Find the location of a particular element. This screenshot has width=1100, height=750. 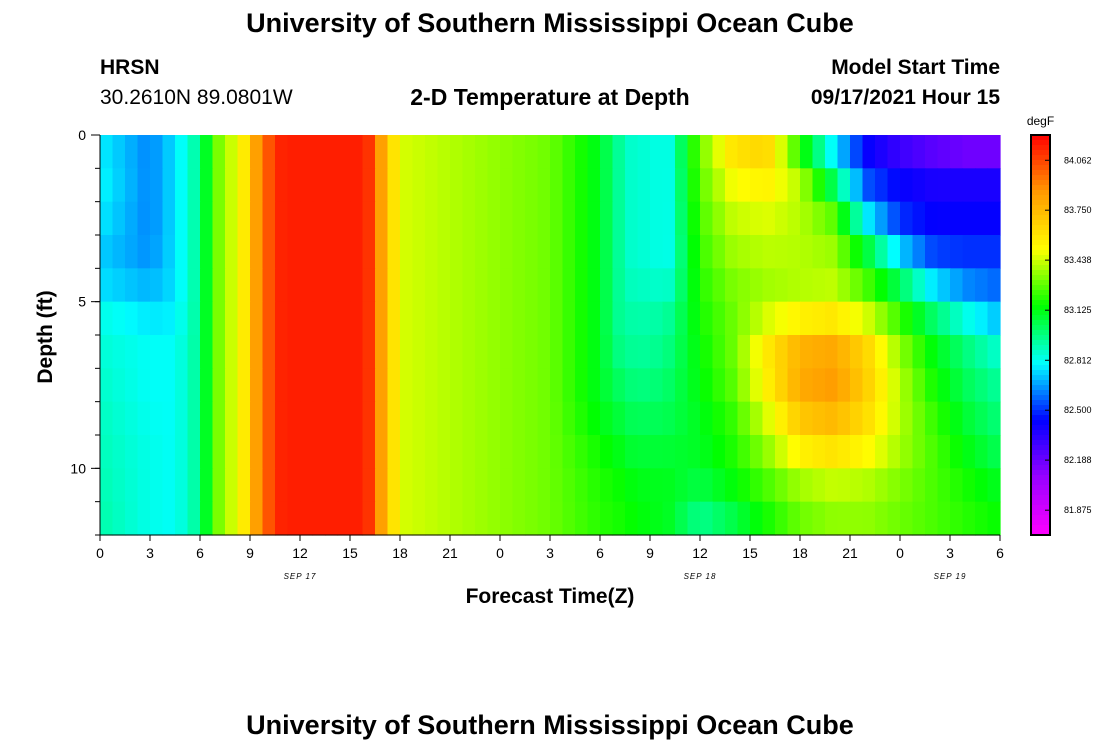

x-tick-label: 18 is located at coordinates (400, 553).